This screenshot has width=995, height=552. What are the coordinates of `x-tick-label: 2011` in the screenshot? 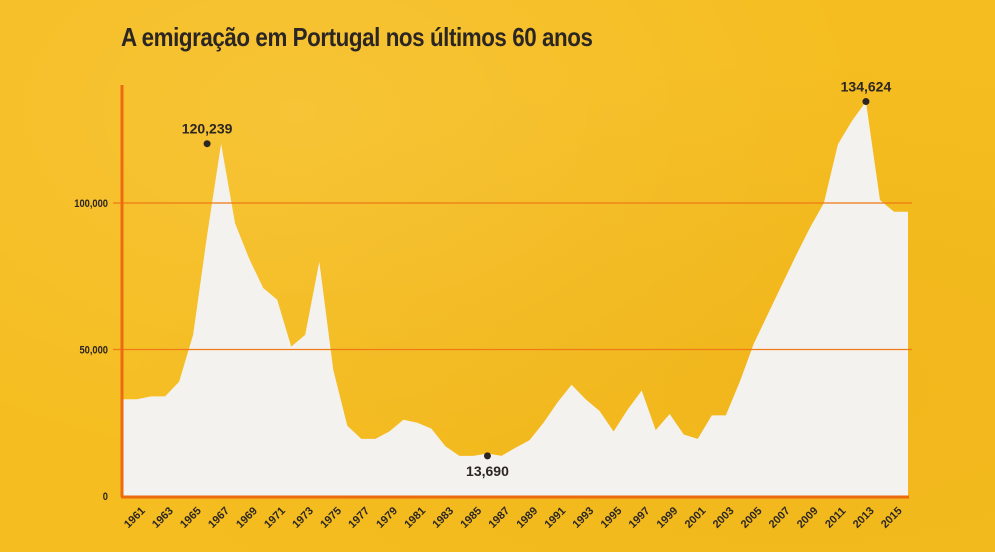 It's located at (835, 517).